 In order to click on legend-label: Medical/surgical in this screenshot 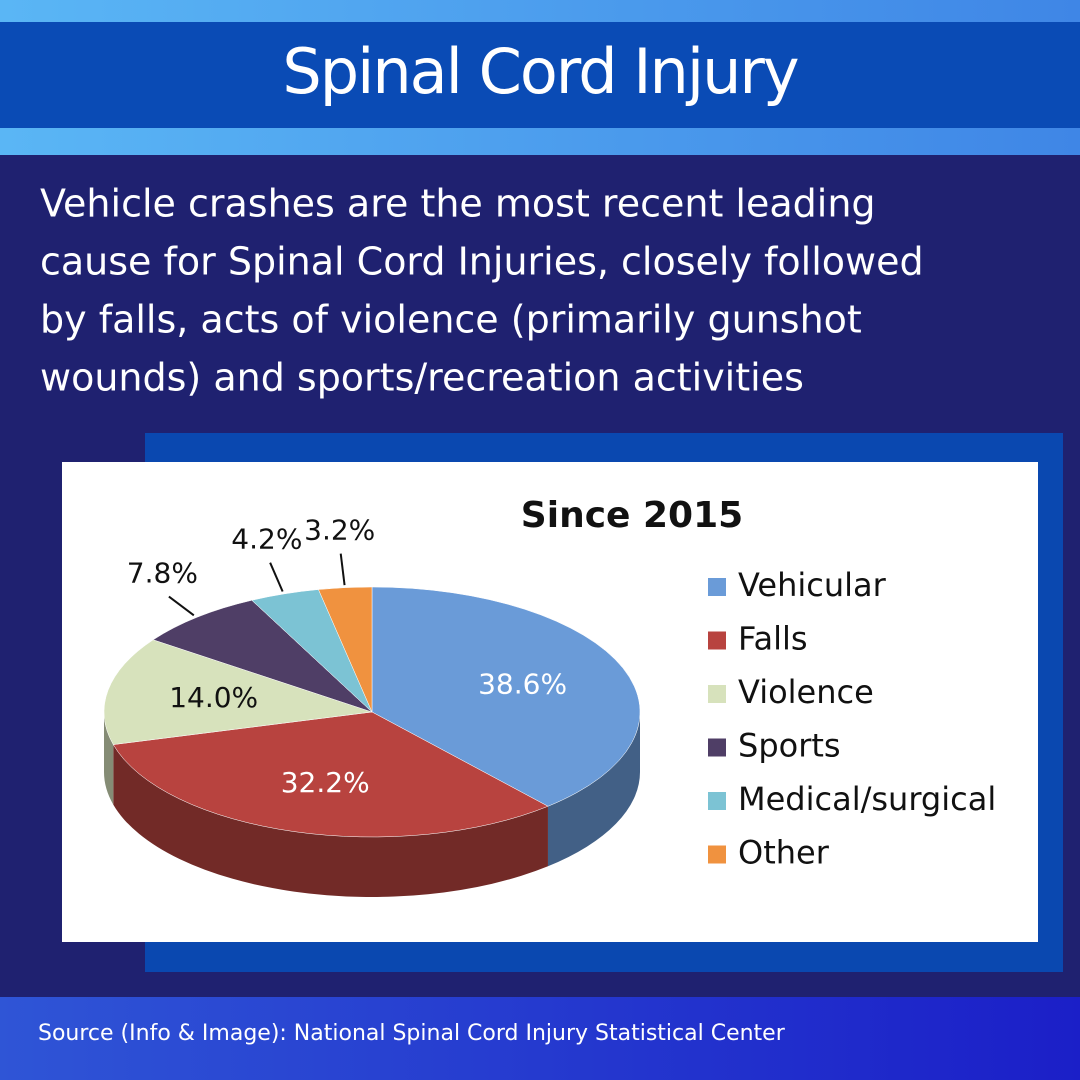, I will do `click(867, 799)`.